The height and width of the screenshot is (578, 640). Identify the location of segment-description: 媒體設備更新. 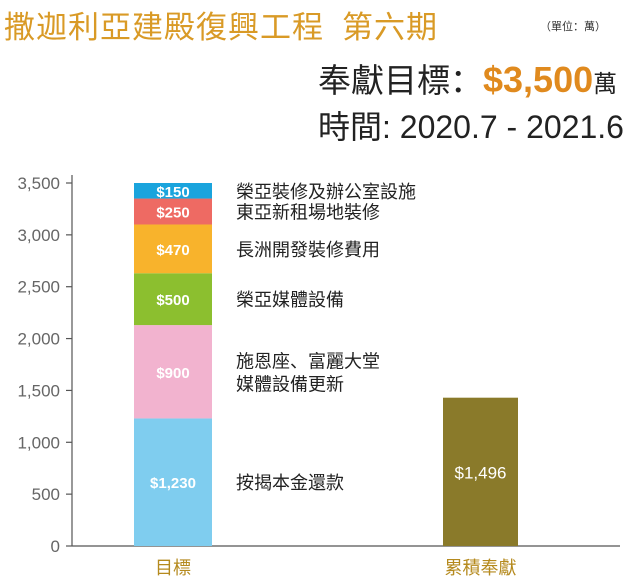
(290, 384).